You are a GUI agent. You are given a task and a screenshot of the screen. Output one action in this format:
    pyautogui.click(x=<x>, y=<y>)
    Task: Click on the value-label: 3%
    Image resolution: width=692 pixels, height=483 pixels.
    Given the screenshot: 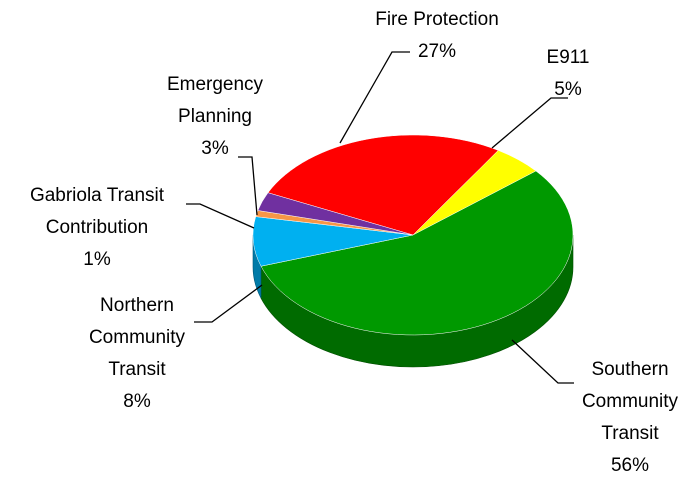 What is the action you would take?
    pyautogui.click(x=215, y=148)
    